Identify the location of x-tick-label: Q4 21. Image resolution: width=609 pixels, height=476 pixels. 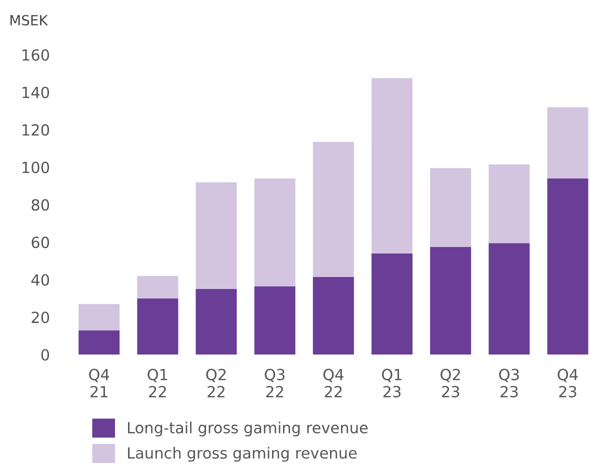
(99, 383).